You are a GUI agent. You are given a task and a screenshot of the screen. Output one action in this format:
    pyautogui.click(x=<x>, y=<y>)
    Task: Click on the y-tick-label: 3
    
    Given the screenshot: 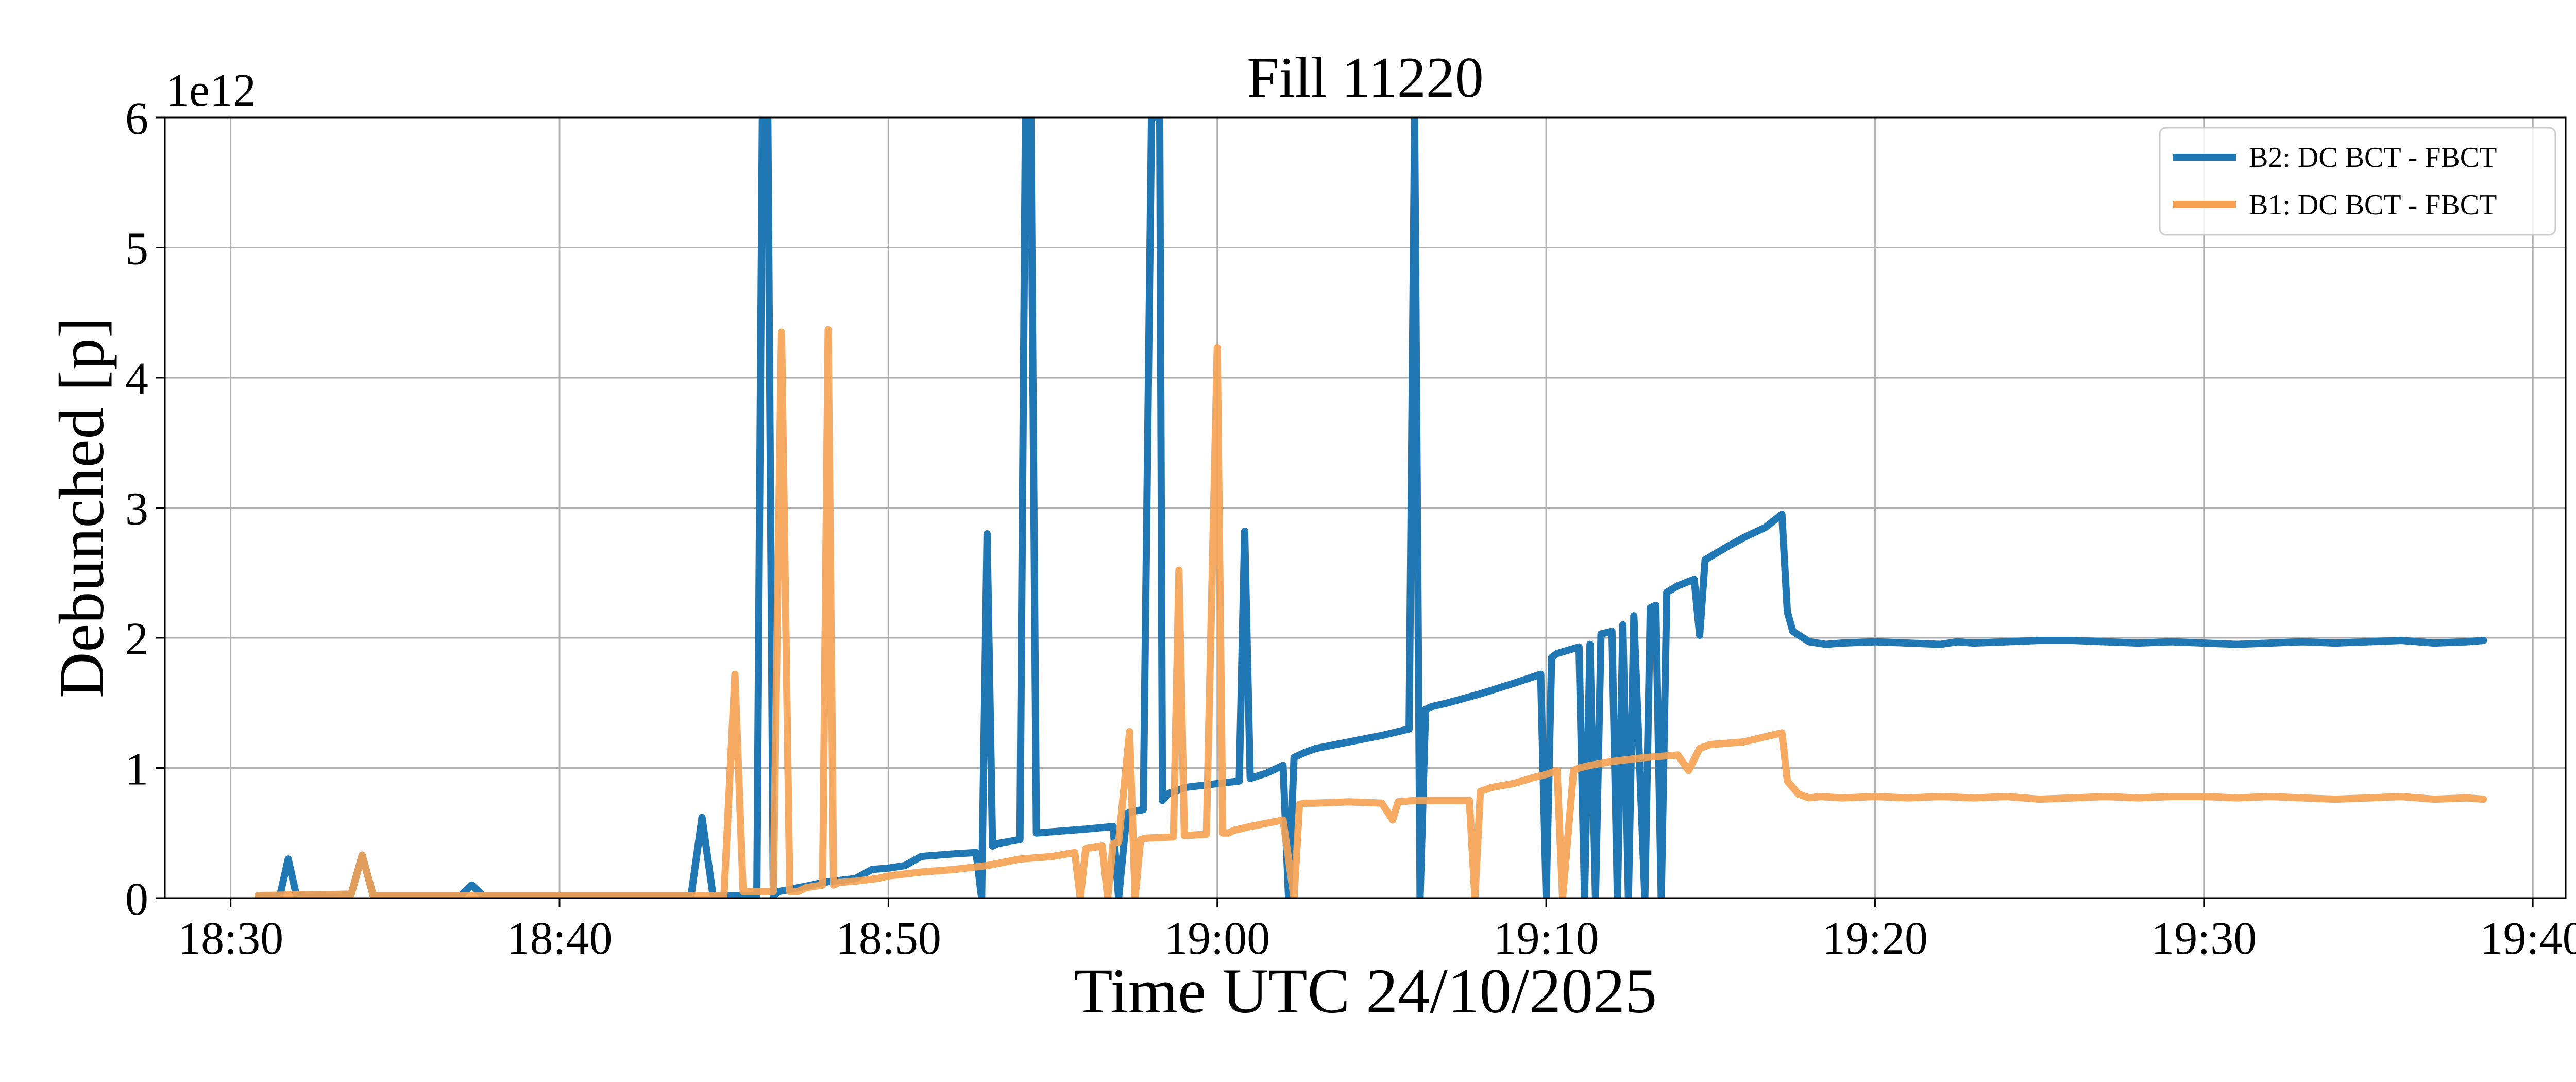 What is the action you would take?
    pyautogui.click(x=136, y=509)
    